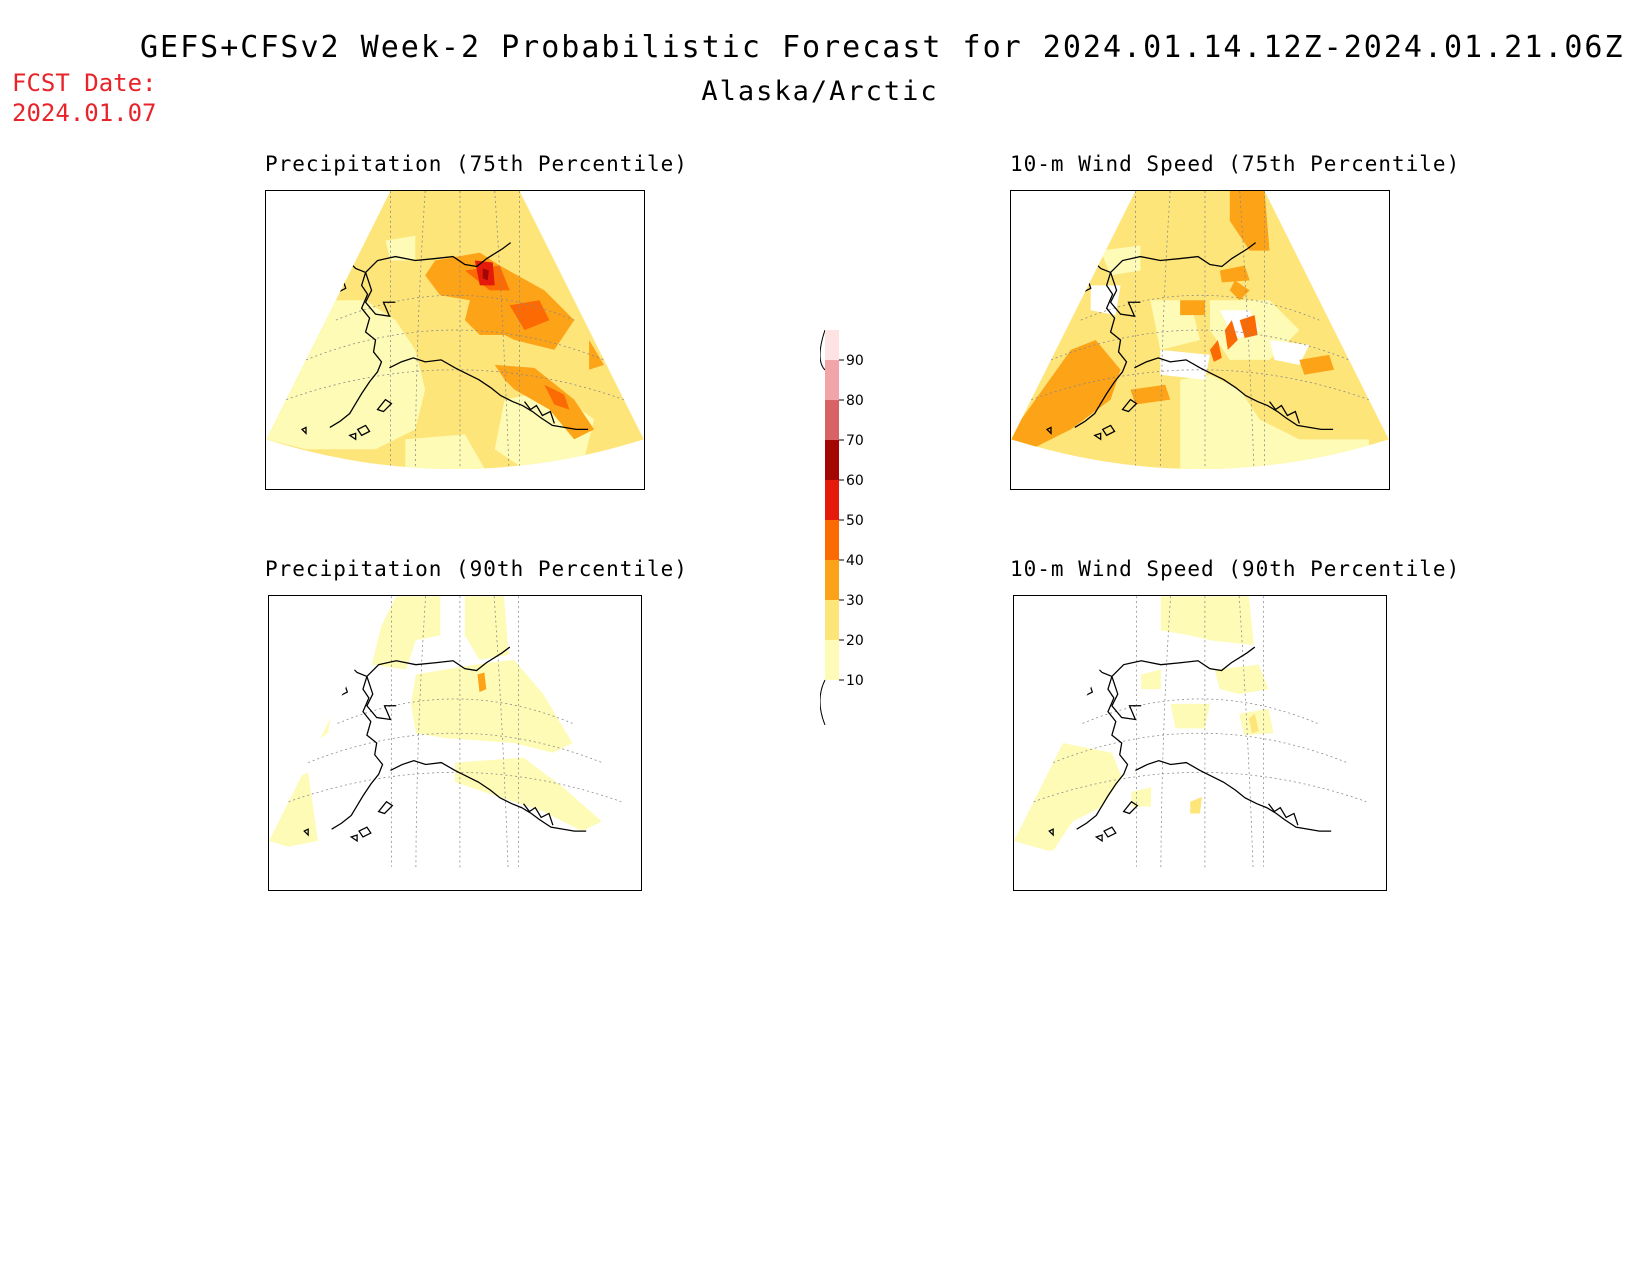 The image size is (1650, 1275). Describe the element at coordinates (855, 601) in the screenshot. I see `colorbar-label: 30` at that location.